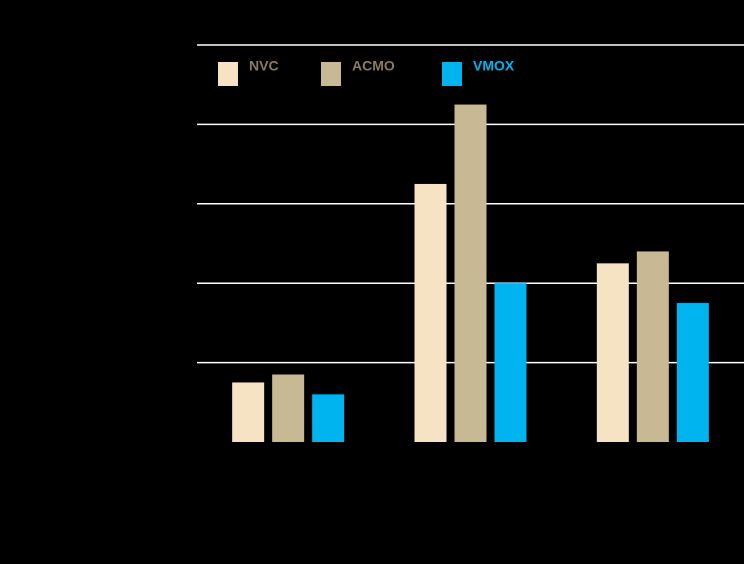 This screenshot has height=564, width=744. I want to click on legend-label: ACMO, so click(373, 66).